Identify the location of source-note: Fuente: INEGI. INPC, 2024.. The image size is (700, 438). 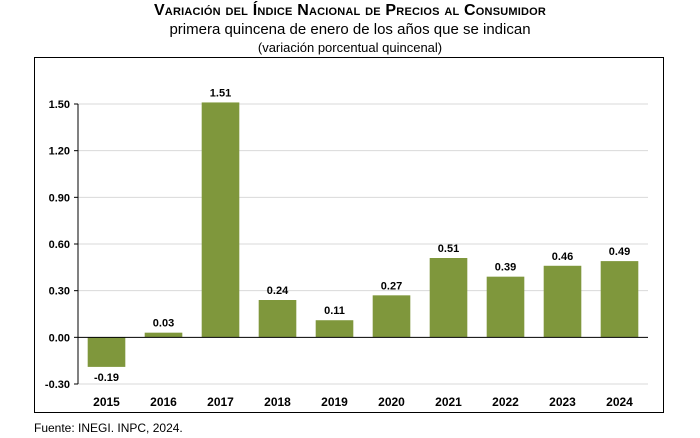
(108, 428).